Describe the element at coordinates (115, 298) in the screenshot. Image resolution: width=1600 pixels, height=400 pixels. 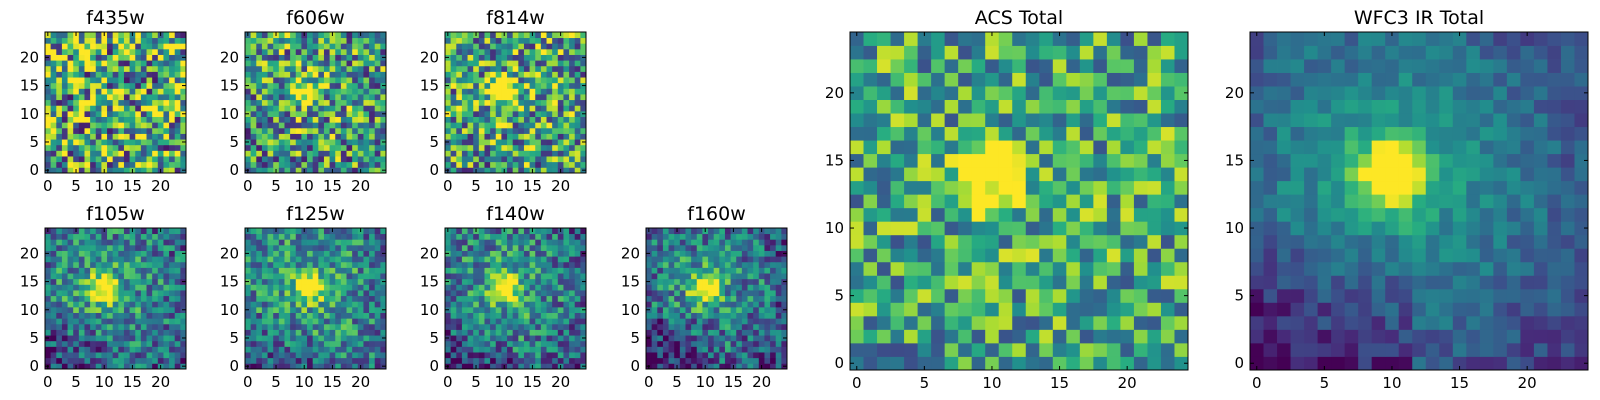
I see `axes-frame` at that location.